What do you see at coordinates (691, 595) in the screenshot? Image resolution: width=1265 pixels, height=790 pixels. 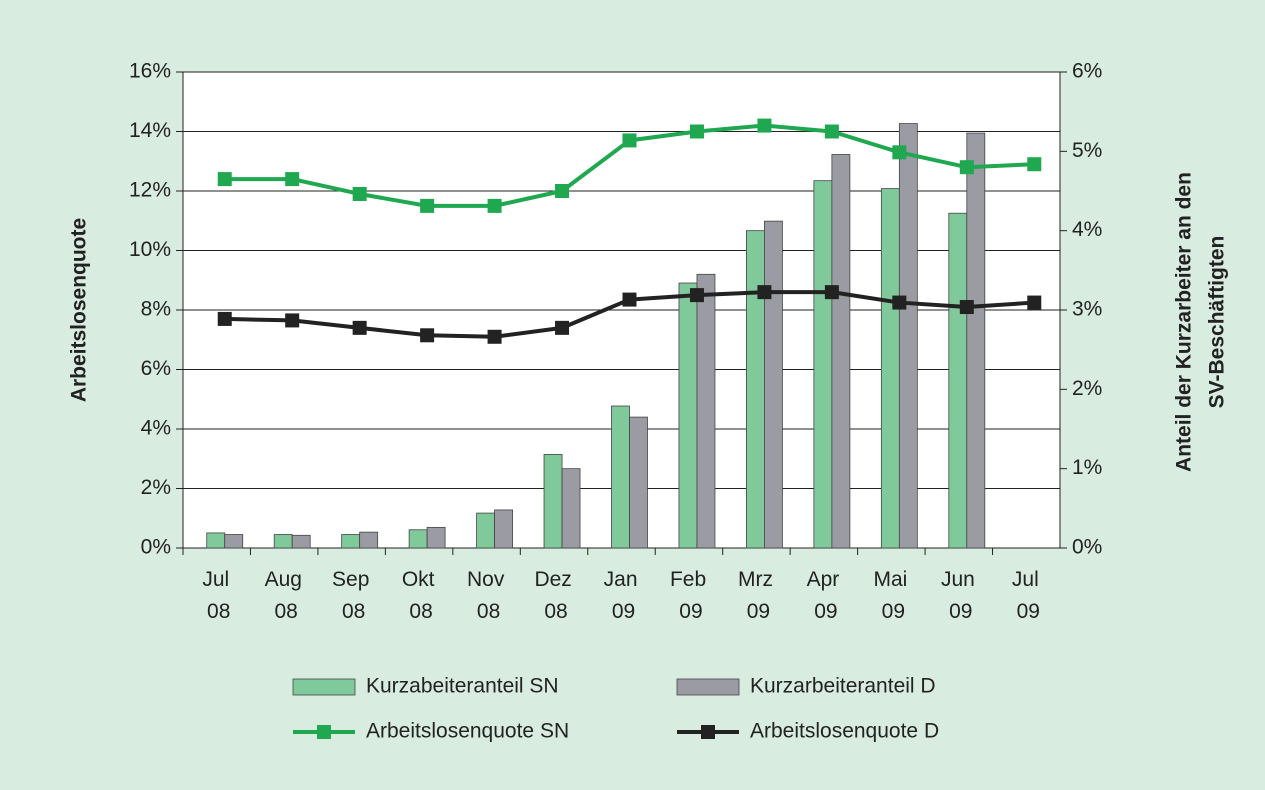 I see `x-tick-label: Feb 09` at bounding box center [691, 595].